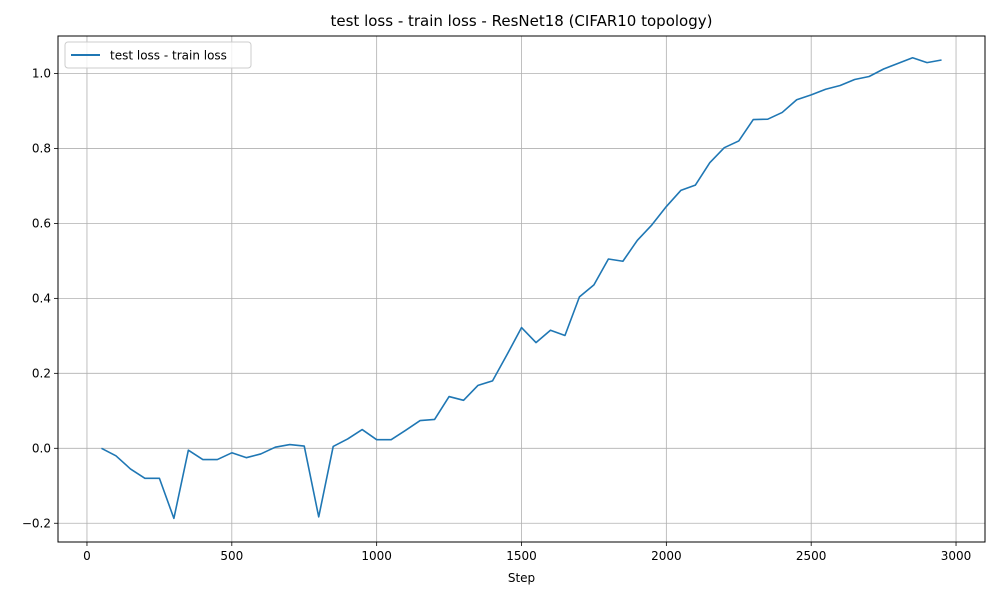 The width and height of the screenshot is (1000, 600). Describe the element at coordinates (521, 578) in the screenshot. I see `x-axis-label: Step` at that location.